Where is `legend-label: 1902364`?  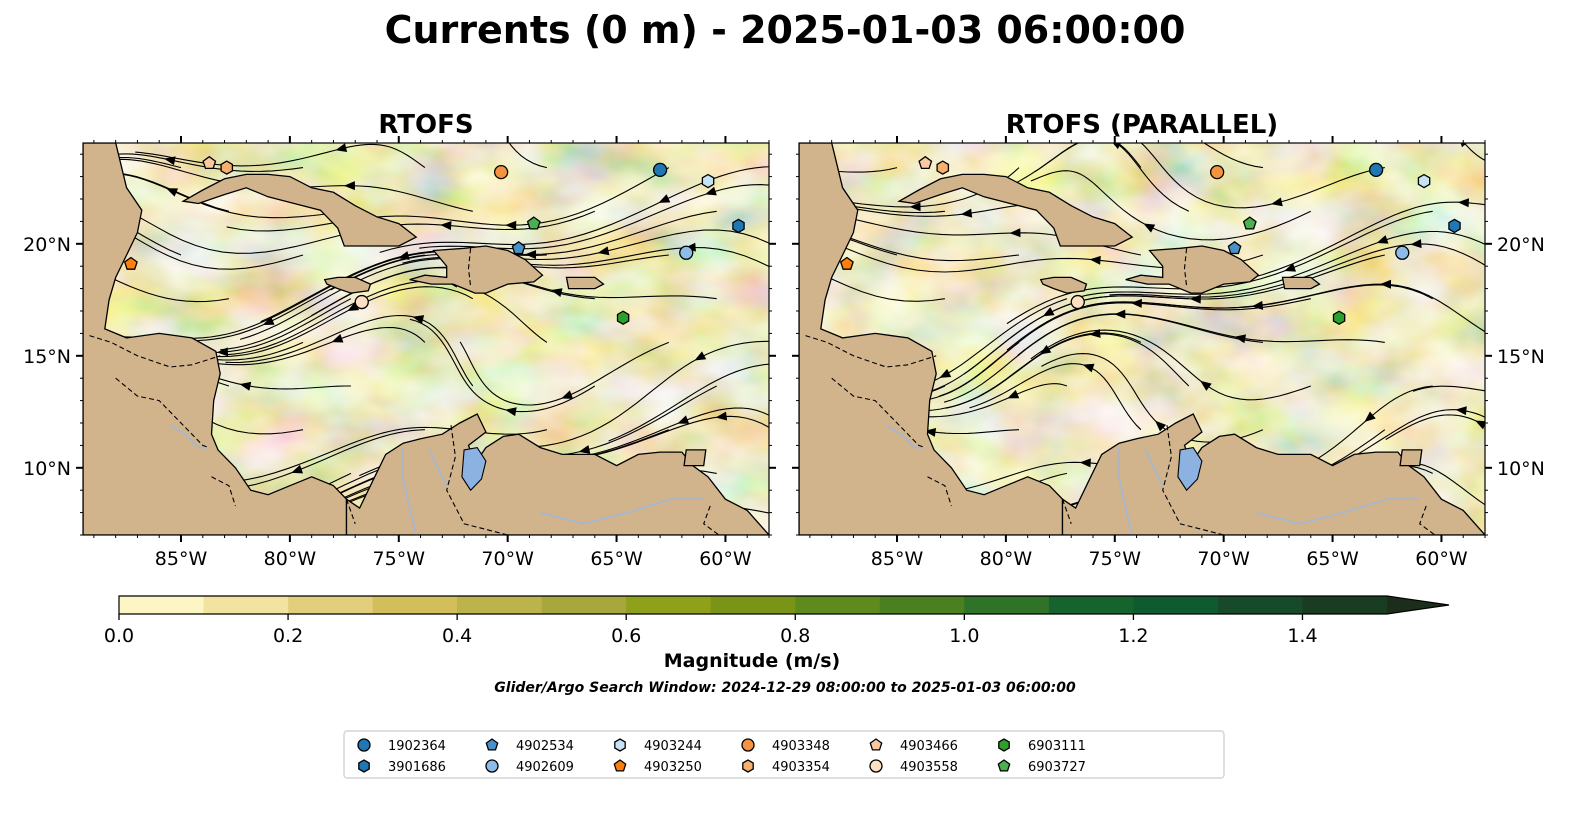 legend-label: 1902364 is located at coordinates (417, 746).